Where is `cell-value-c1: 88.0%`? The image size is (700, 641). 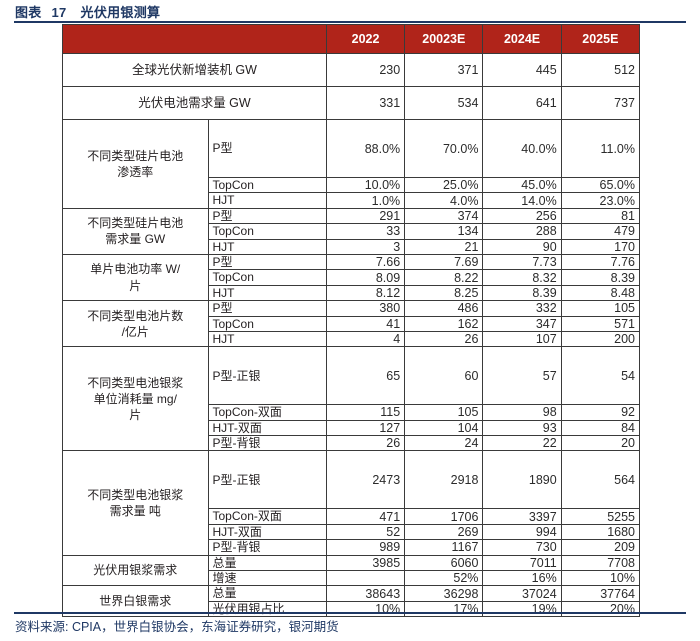
cell-value-c1: 88.0% is located at coordinates (365, 148).